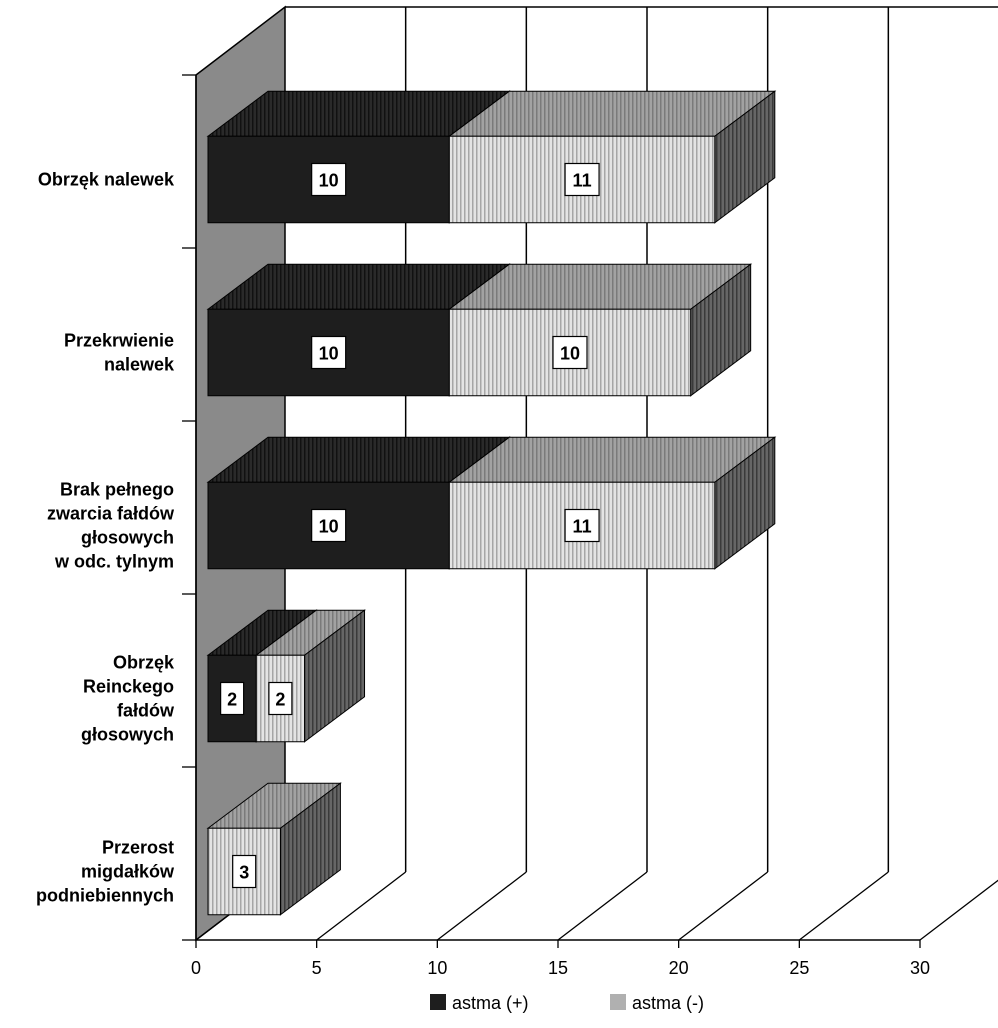  I want to click on bar-astma-pos-front, so click(328, 525).